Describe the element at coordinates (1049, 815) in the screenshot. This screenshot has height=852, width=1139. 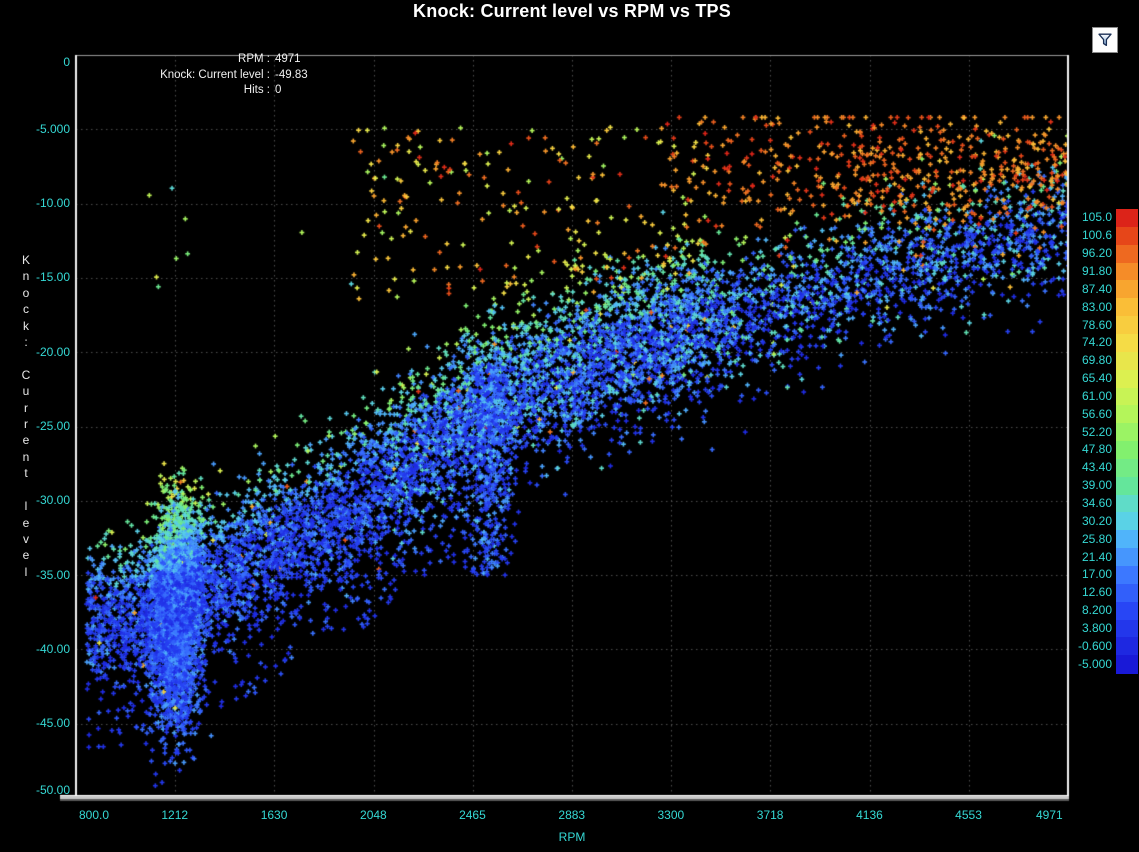
I see `x-tick-label: 4971` at that location.